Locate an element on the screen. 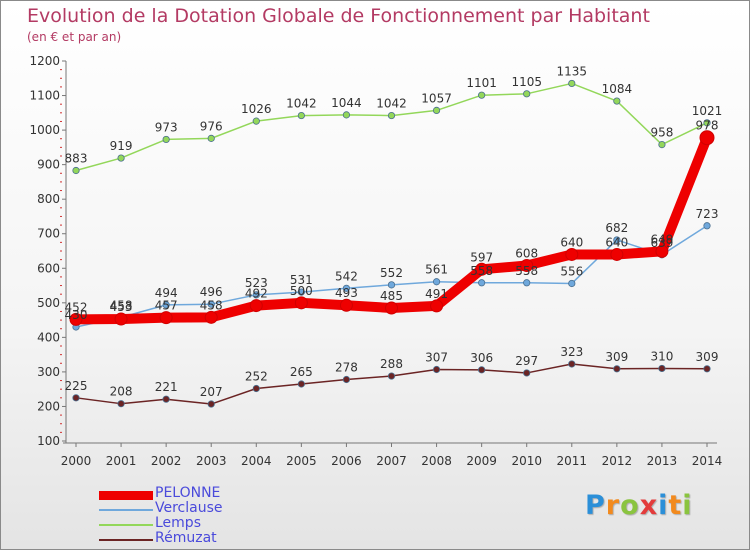 Image resolution: width=750 pixels, height=550 pixels. data-label: 323 is located at coordinates (571, 352).